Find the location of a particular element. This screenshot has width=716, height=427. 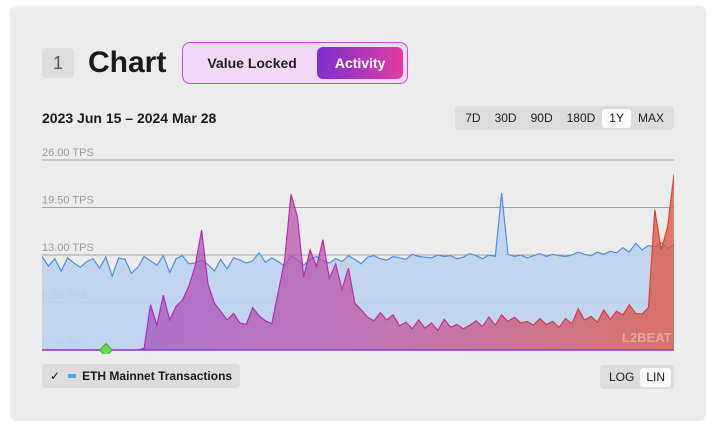

section-number-badge: 1 is located at coordinates (58, 63).